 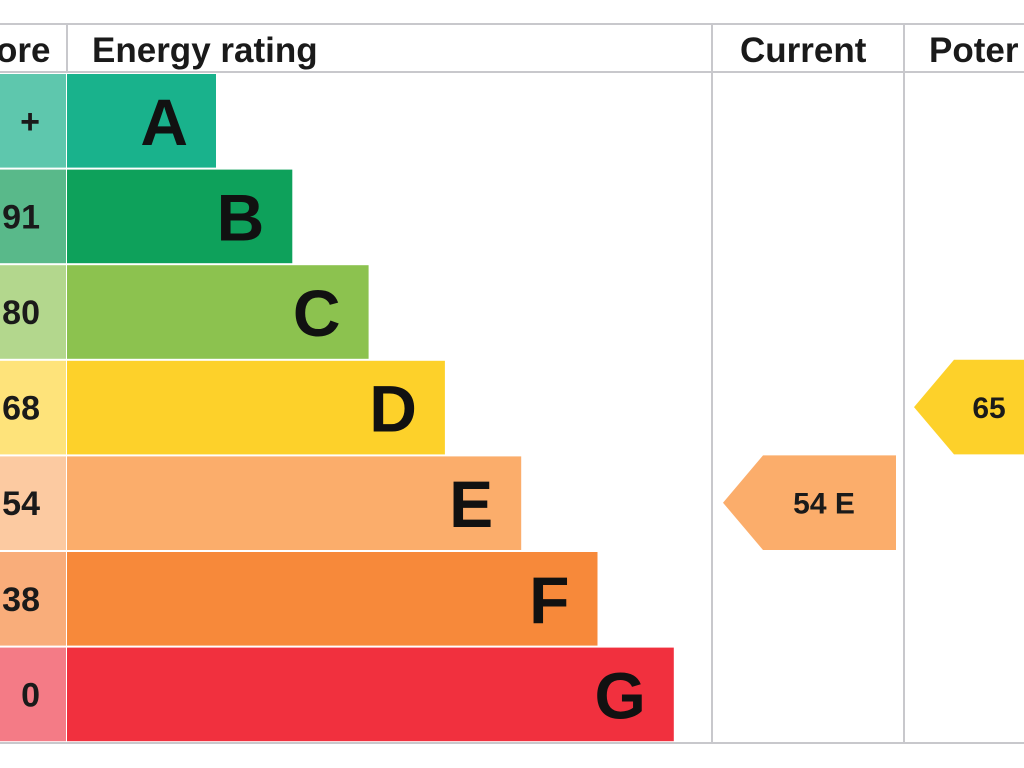 What do you see at coordinates (21, 409) in the screenshot?
I see `score-label-d: 68` at bounding box center [21, 409].